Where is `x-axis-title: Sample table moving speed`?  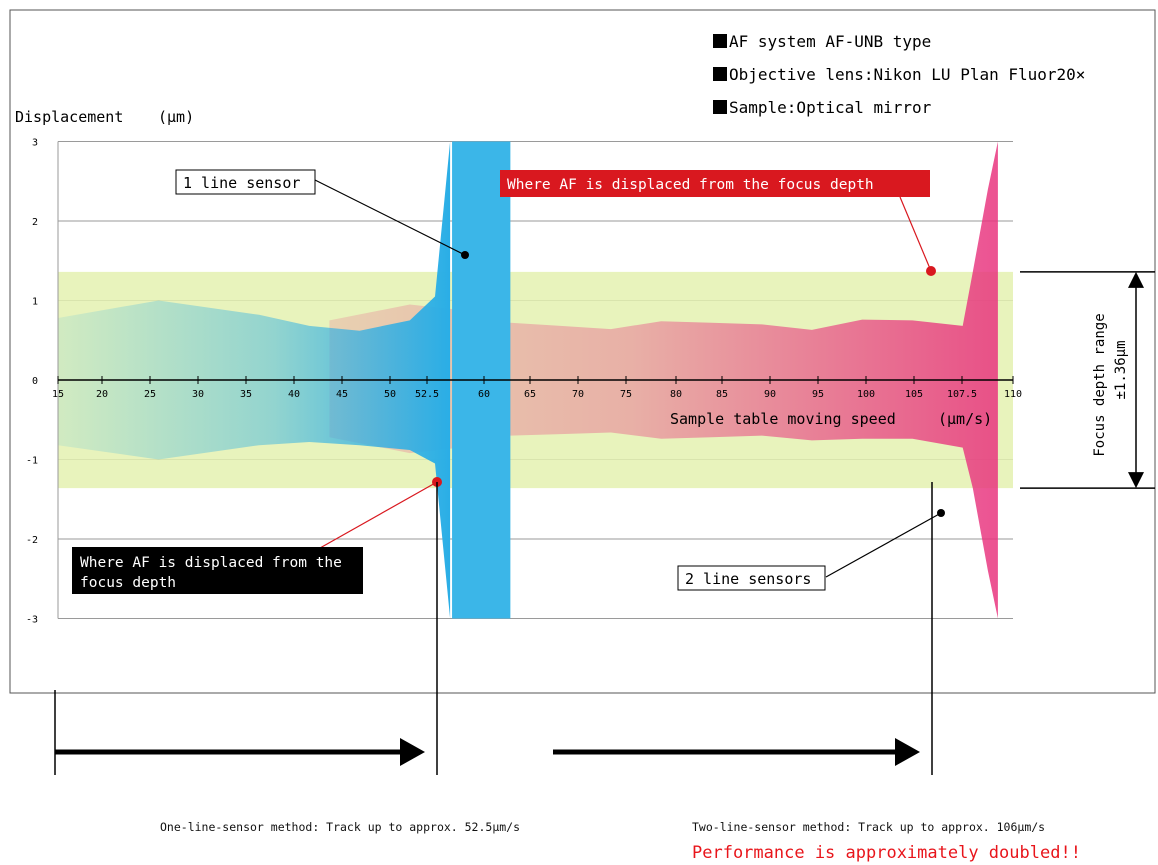 x-axis-title: Sample table moving speed is located at coordinates (783, 419).